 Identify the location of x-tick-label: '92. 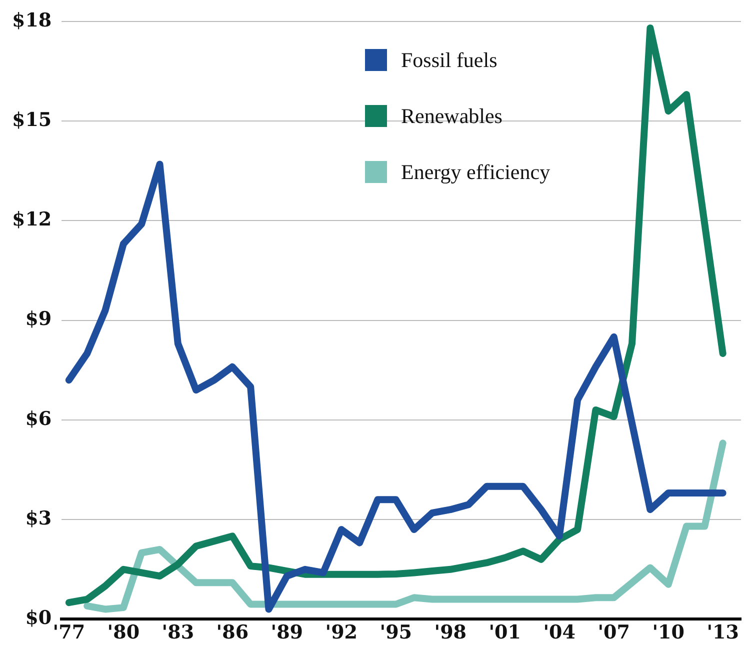
(341, 633).